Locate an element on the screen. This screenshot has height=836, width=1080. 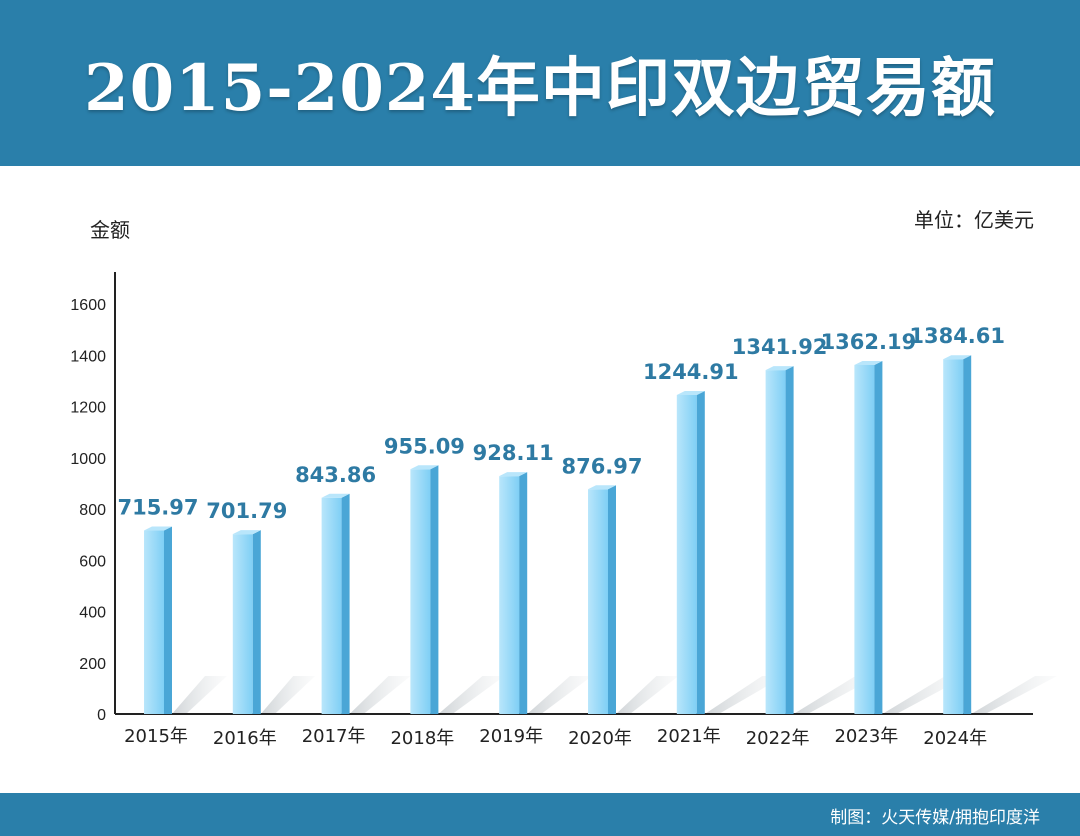
x-tick-label: 2024年 is located at coordinates (955, 738).